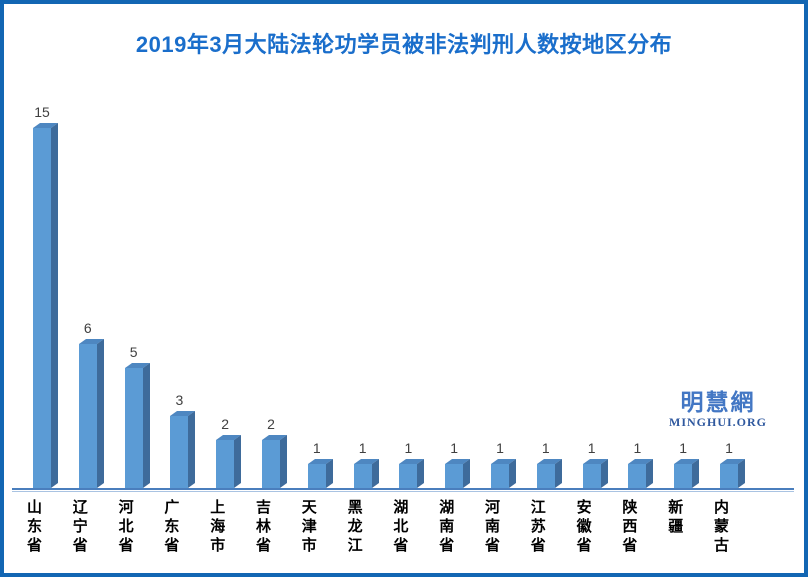 This screenshot has height=577, width=808. Describe the element at coordinates (79, 527) in the screenshot. I see `category-label: 辽宁省` at that location.